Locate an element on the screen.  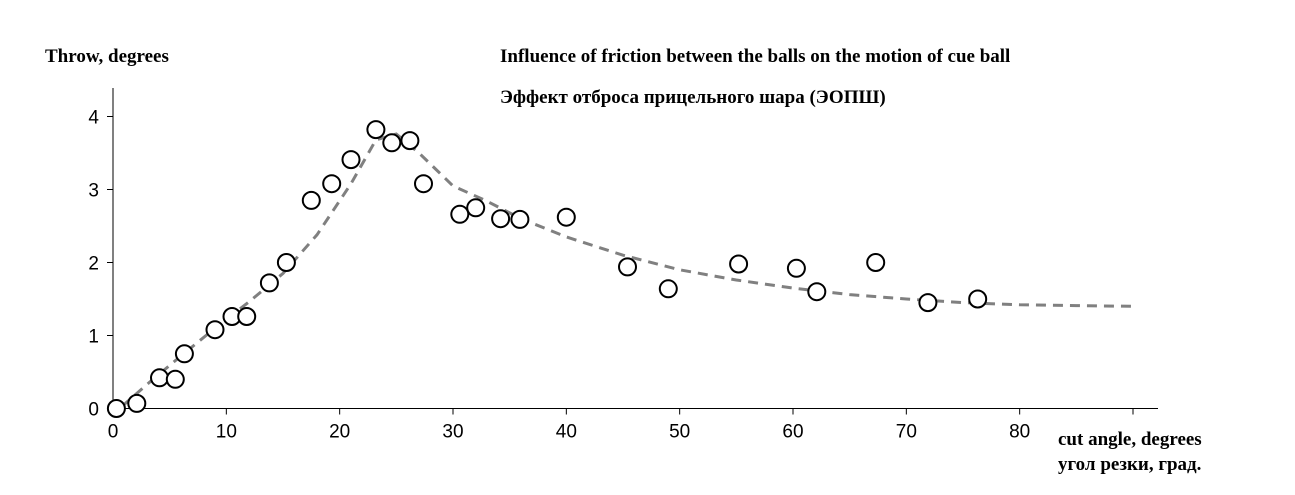
x-tick-label: 30 is located at coordinates (452, 432).